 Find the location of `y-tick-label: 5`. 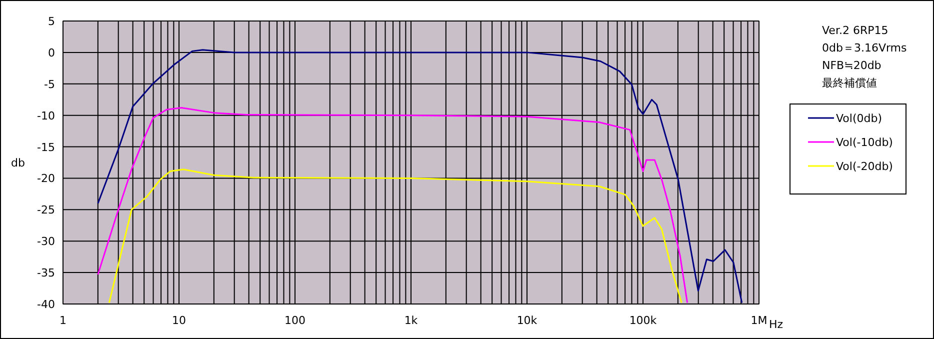

y-tick-label: 5 is located at coordinates (51, 21).